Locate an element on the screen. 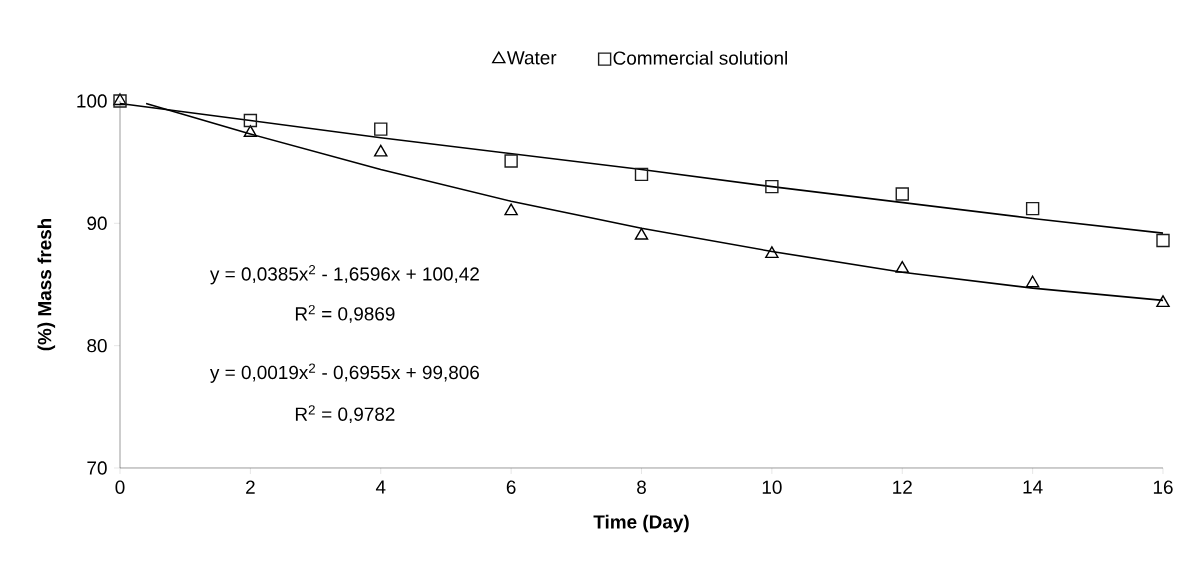 This screenshot has height=577, width=1202. x-tick-label: 0 is located at coordinates (120, 487).